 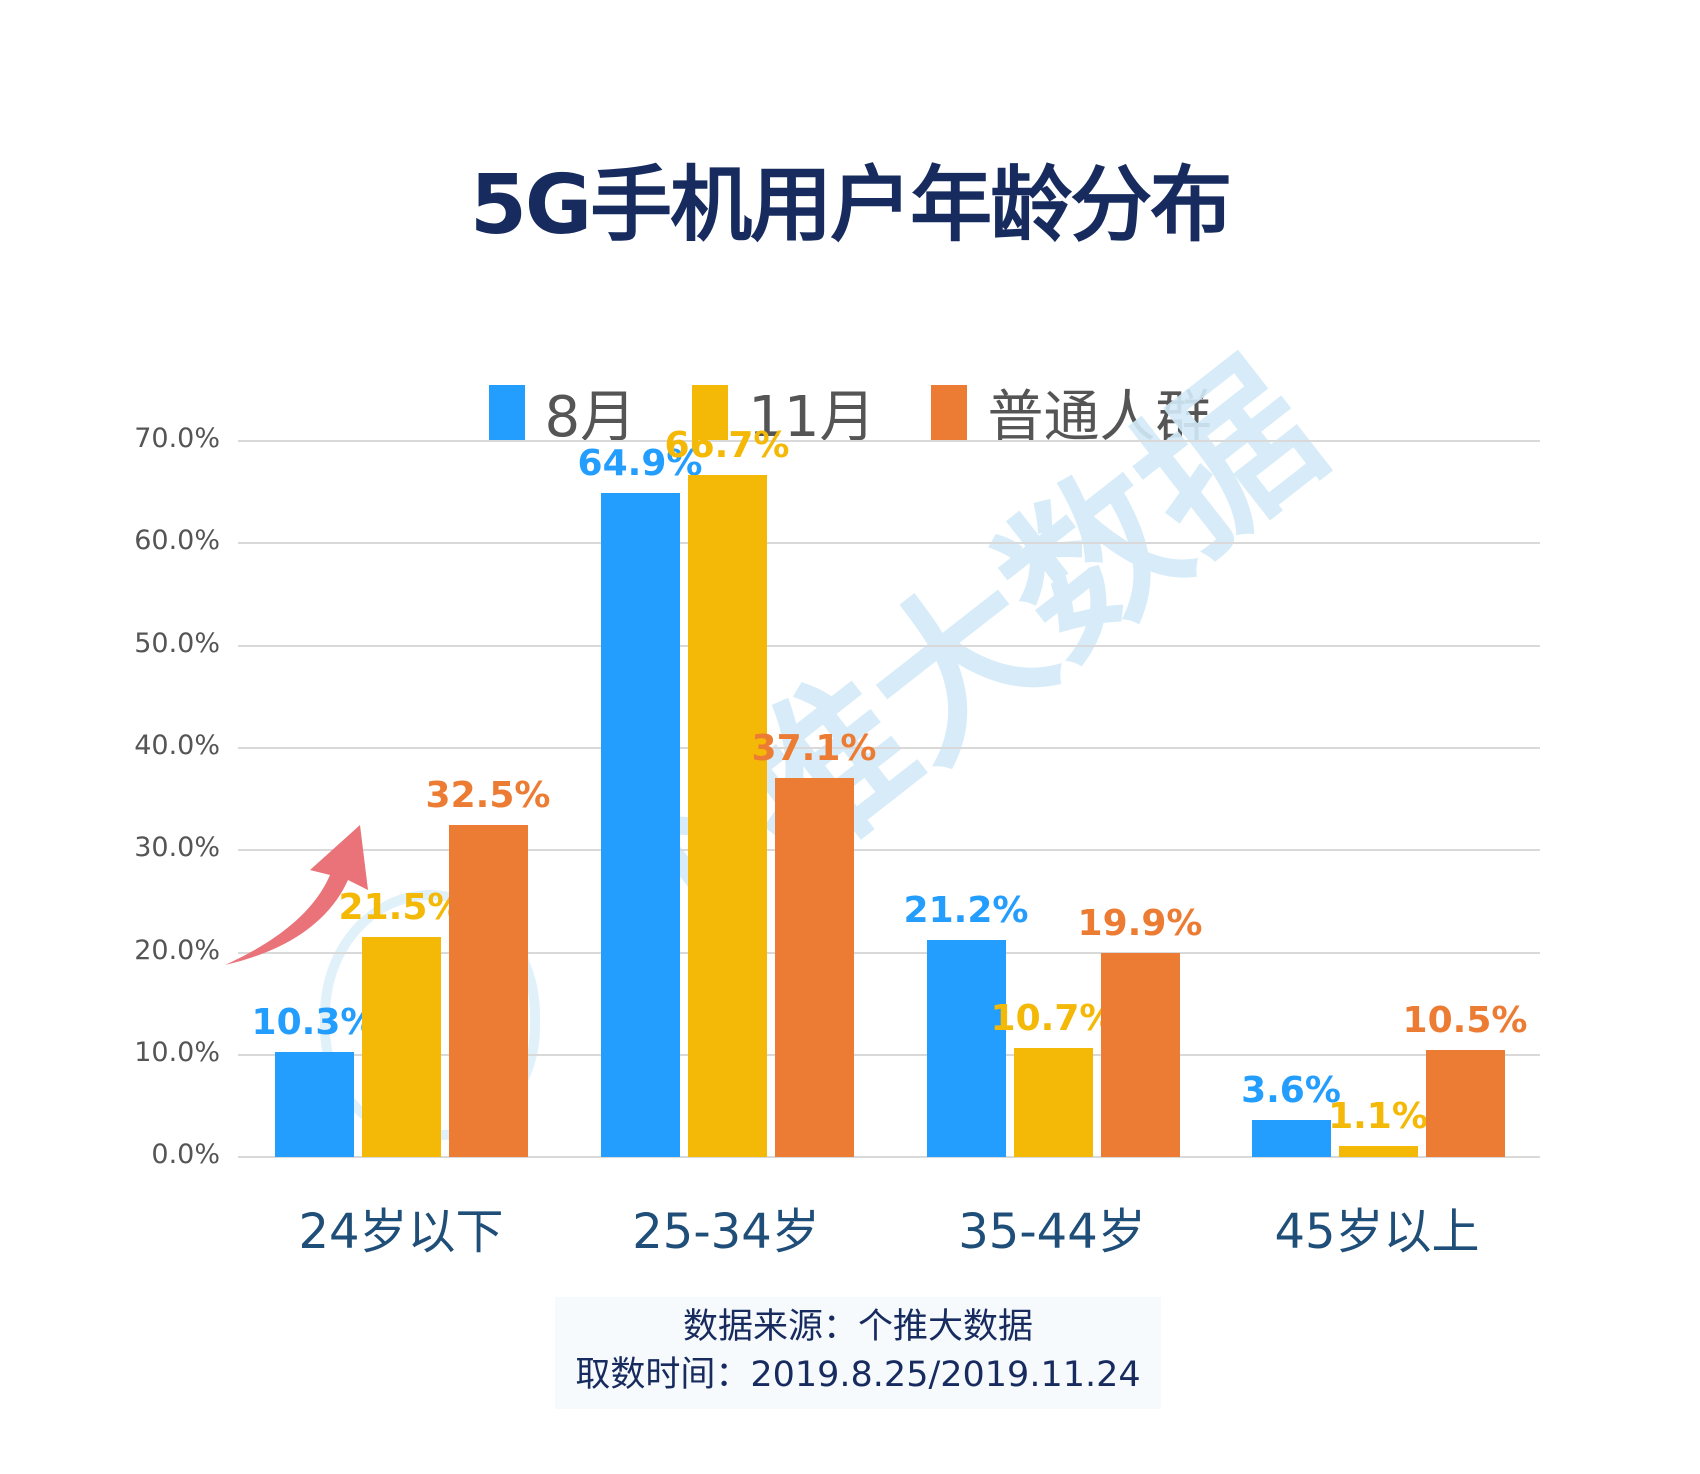 I want to click on legend-item-nov: 11月, so click(x=783, y=412).